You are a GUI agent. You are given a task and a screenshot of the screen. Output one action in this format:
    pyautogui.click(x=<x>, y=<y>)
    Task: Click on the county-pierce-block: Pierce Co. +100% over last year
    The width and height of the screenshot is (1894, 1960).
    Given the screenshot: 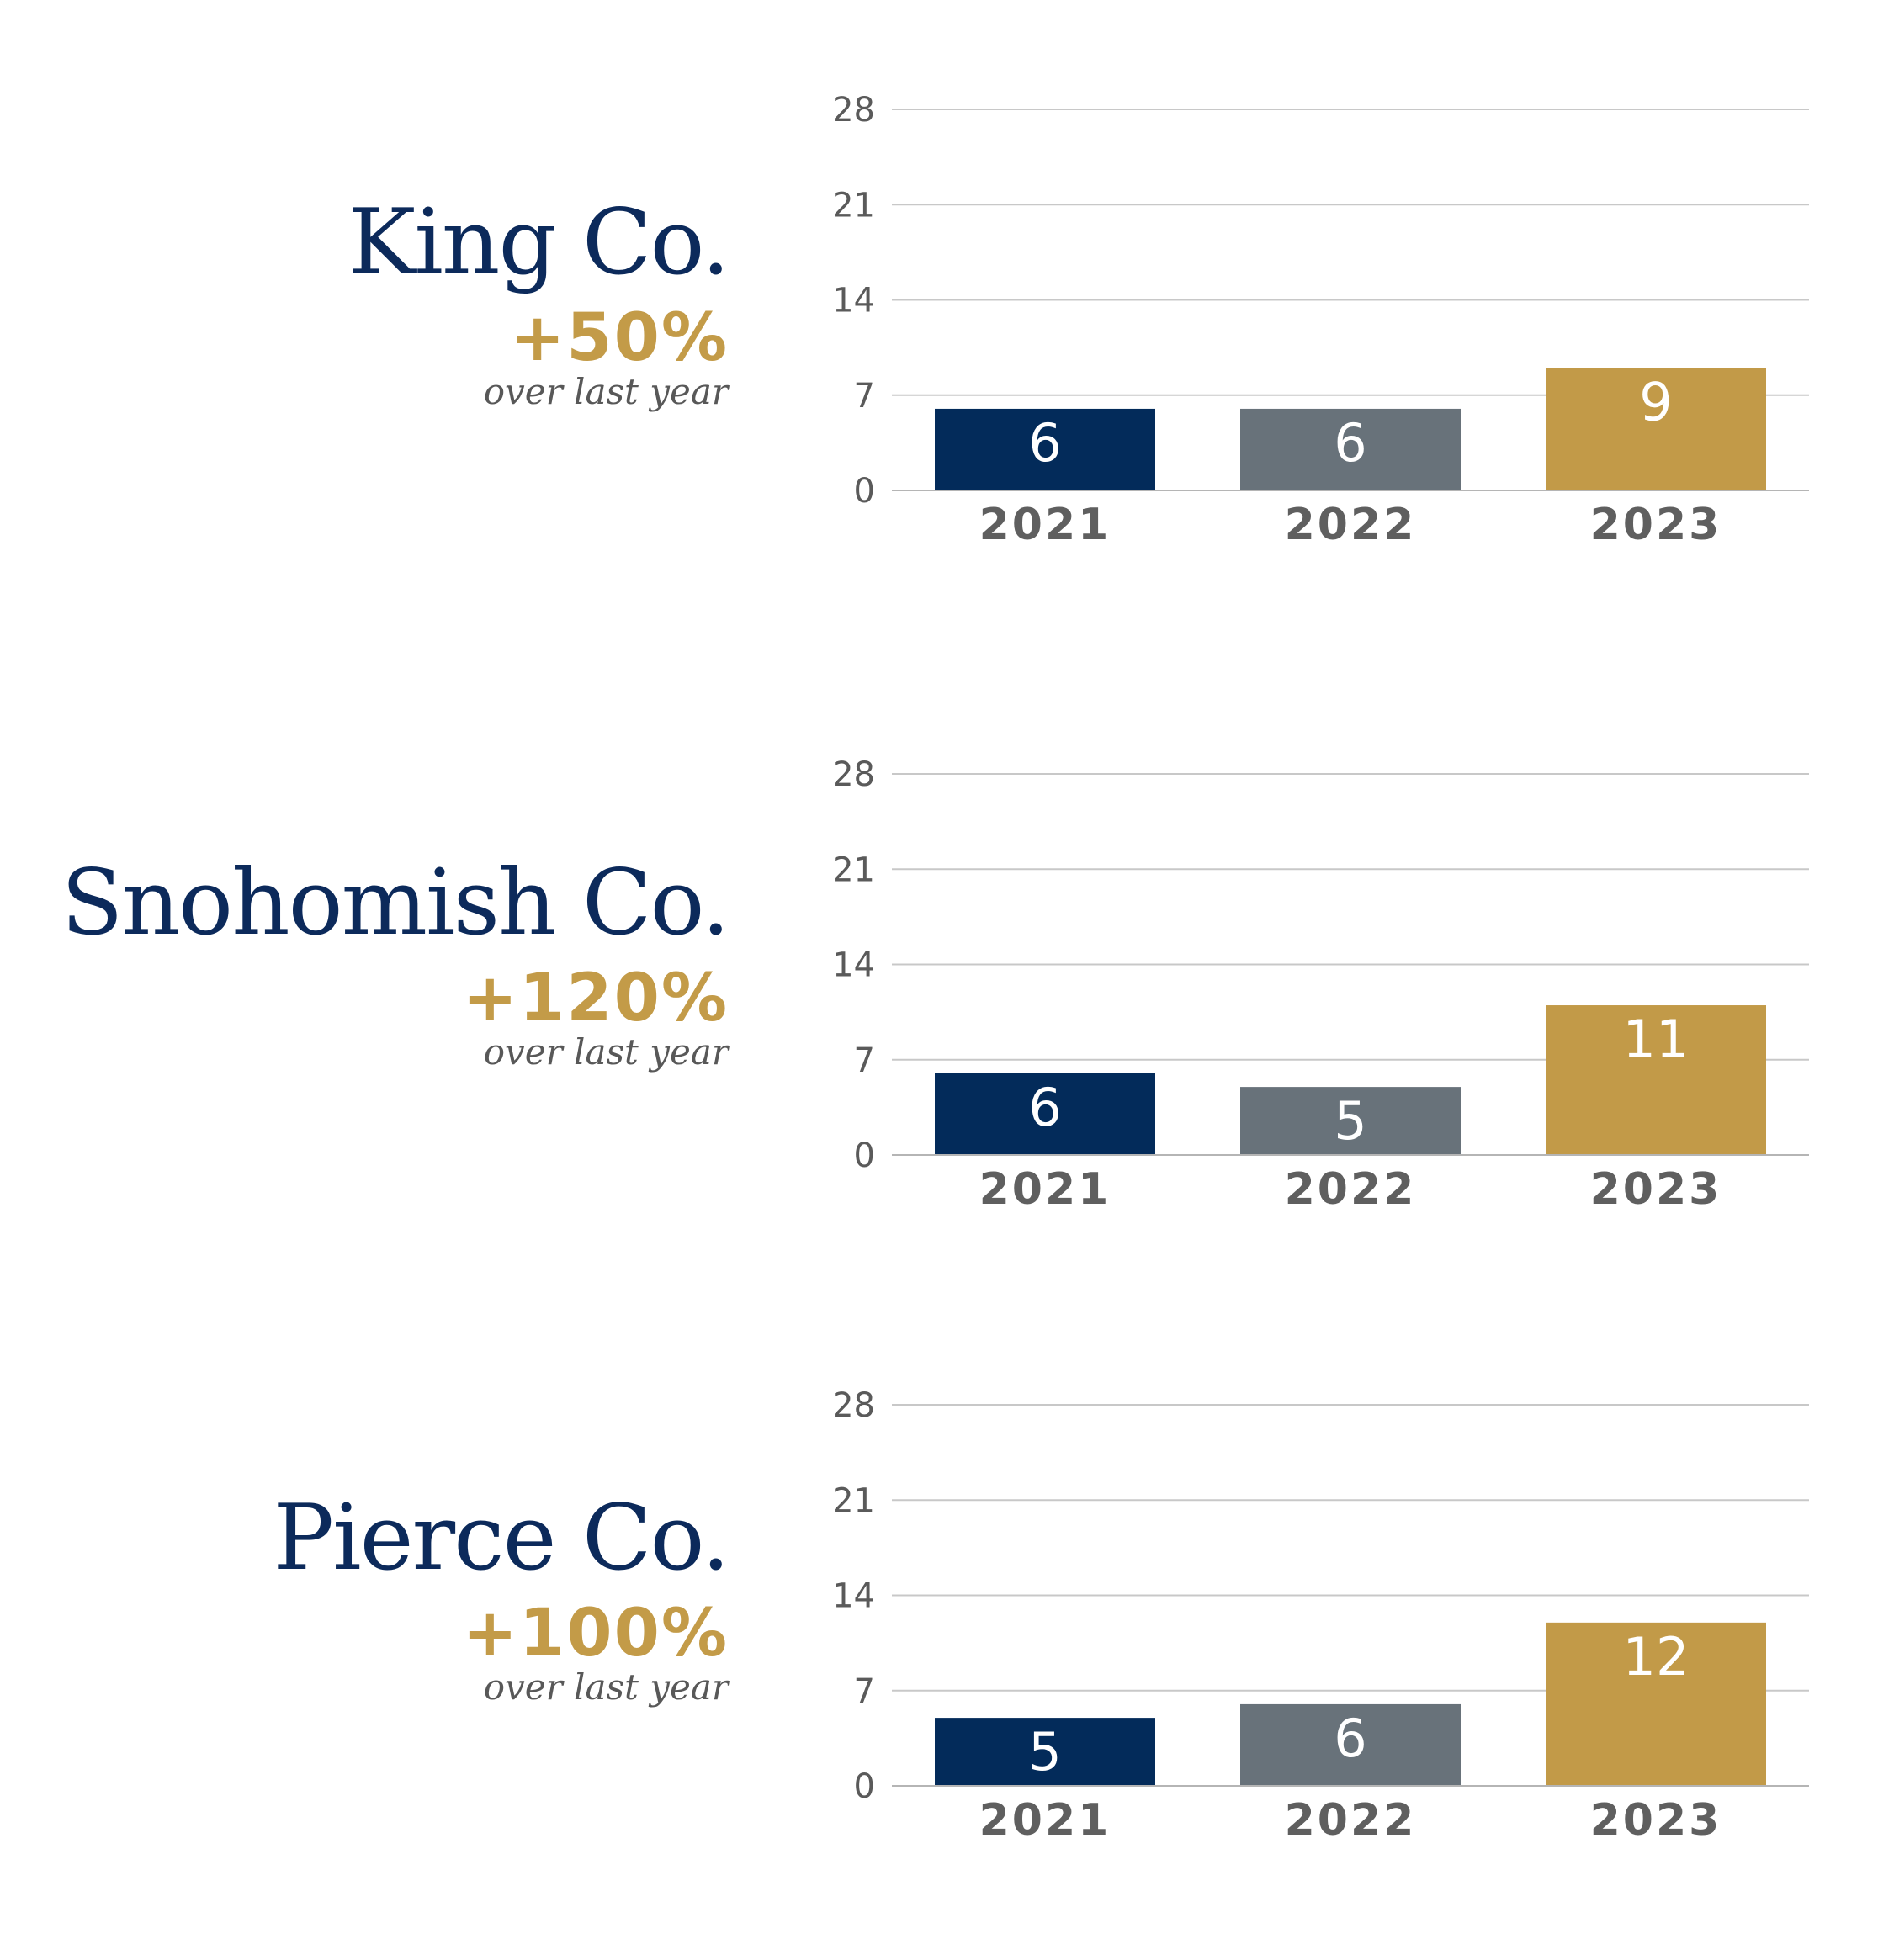 What is the action you would take?
    pyautogui.click(x=367, y=1597)
    